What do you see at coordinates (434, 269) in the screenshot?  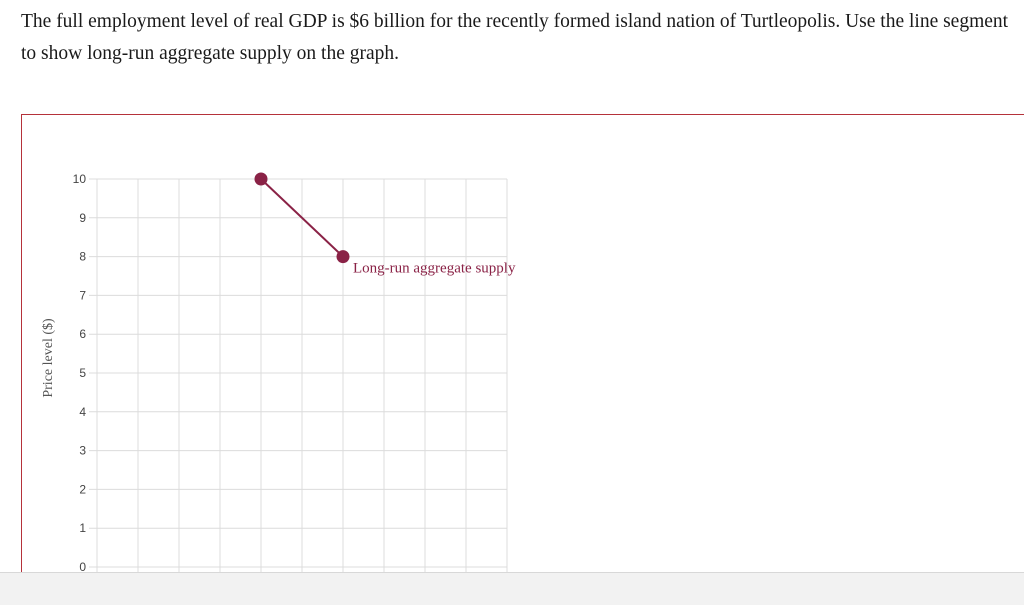 I see `lras-series-label: Long-run aggregate supply` at bounding box center [434, 269].